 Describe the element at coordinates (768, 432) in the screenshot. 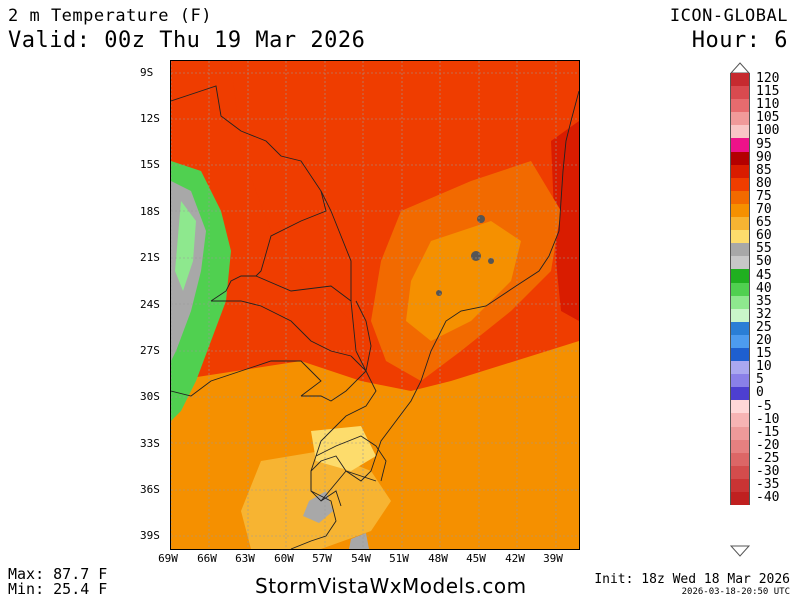

I see `legend-value: -15` at that location.